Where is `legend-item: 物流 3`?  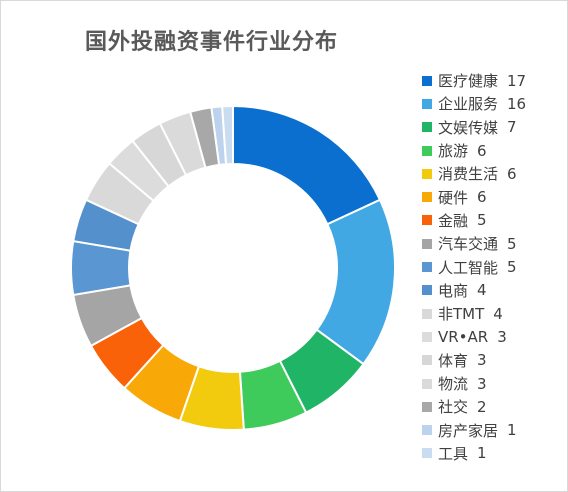
legend-item: 物流 3 is located at coordinates (492, 383).